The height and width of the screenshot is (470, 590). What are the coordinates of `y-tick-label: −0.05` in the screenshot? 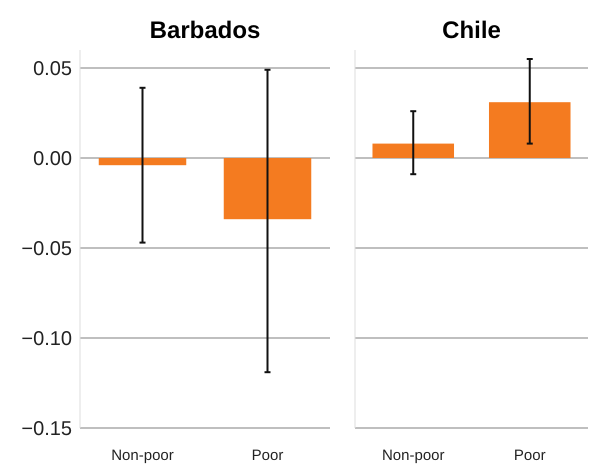 It's located at (46, 249).